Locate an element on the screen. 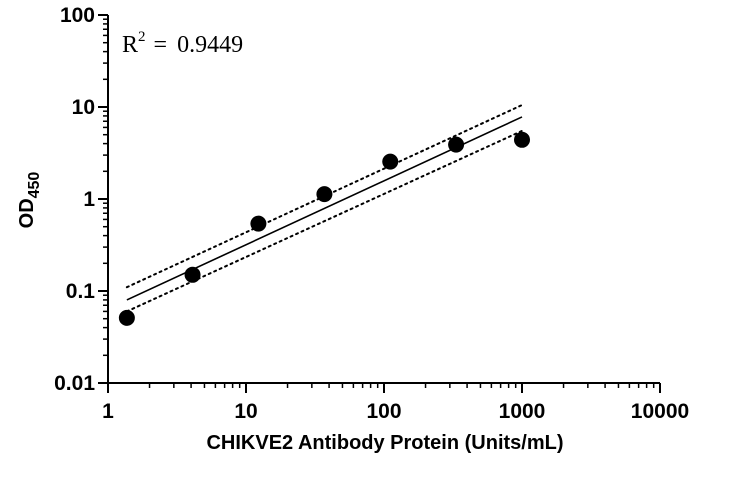 The height and width of the screenshot is (495, 750). r-squared-annotation: R2 = 0.9449 is located at coordinates (182, 43).